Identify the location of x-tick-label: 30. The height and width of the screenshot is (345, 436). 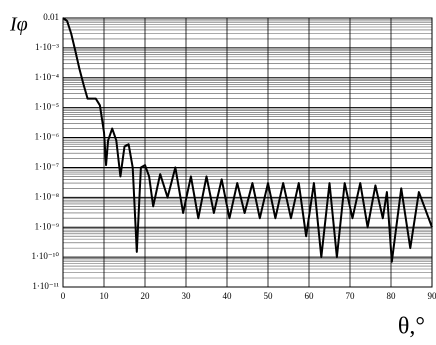
(187, 296).